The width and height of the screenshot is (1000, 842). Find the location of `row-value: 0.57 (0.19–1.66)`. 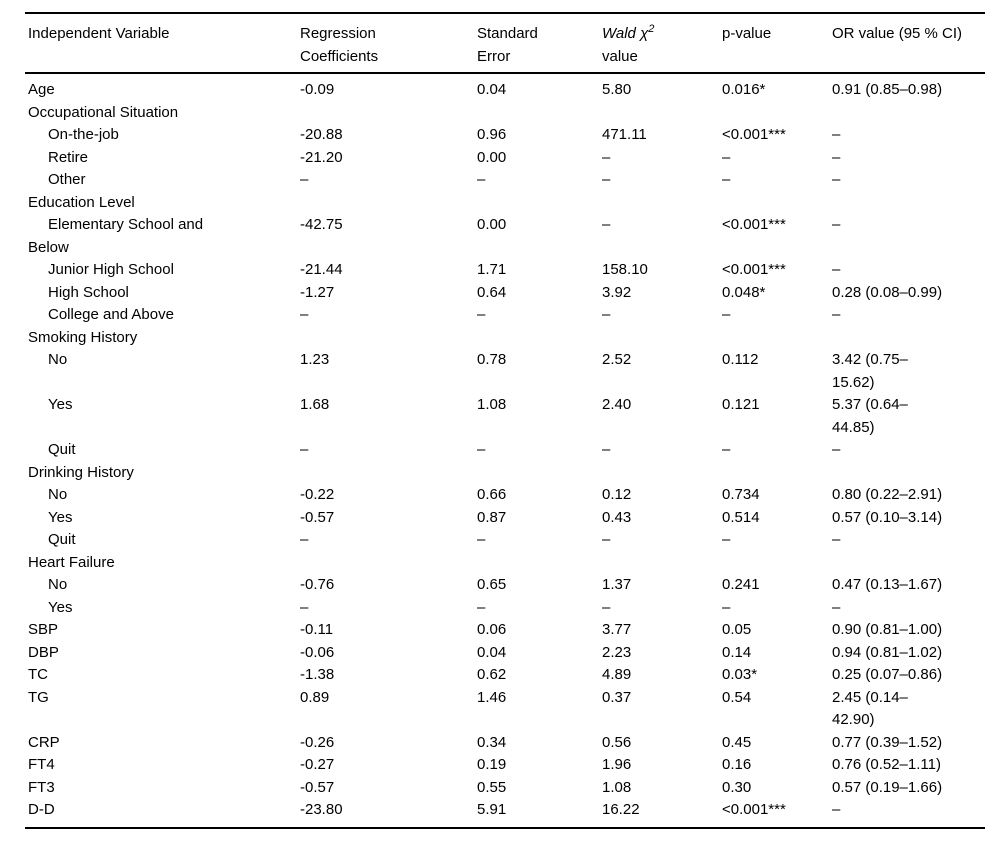

row-value: 0.57 (0.19–1.66) is located at coordinates (887, 787).